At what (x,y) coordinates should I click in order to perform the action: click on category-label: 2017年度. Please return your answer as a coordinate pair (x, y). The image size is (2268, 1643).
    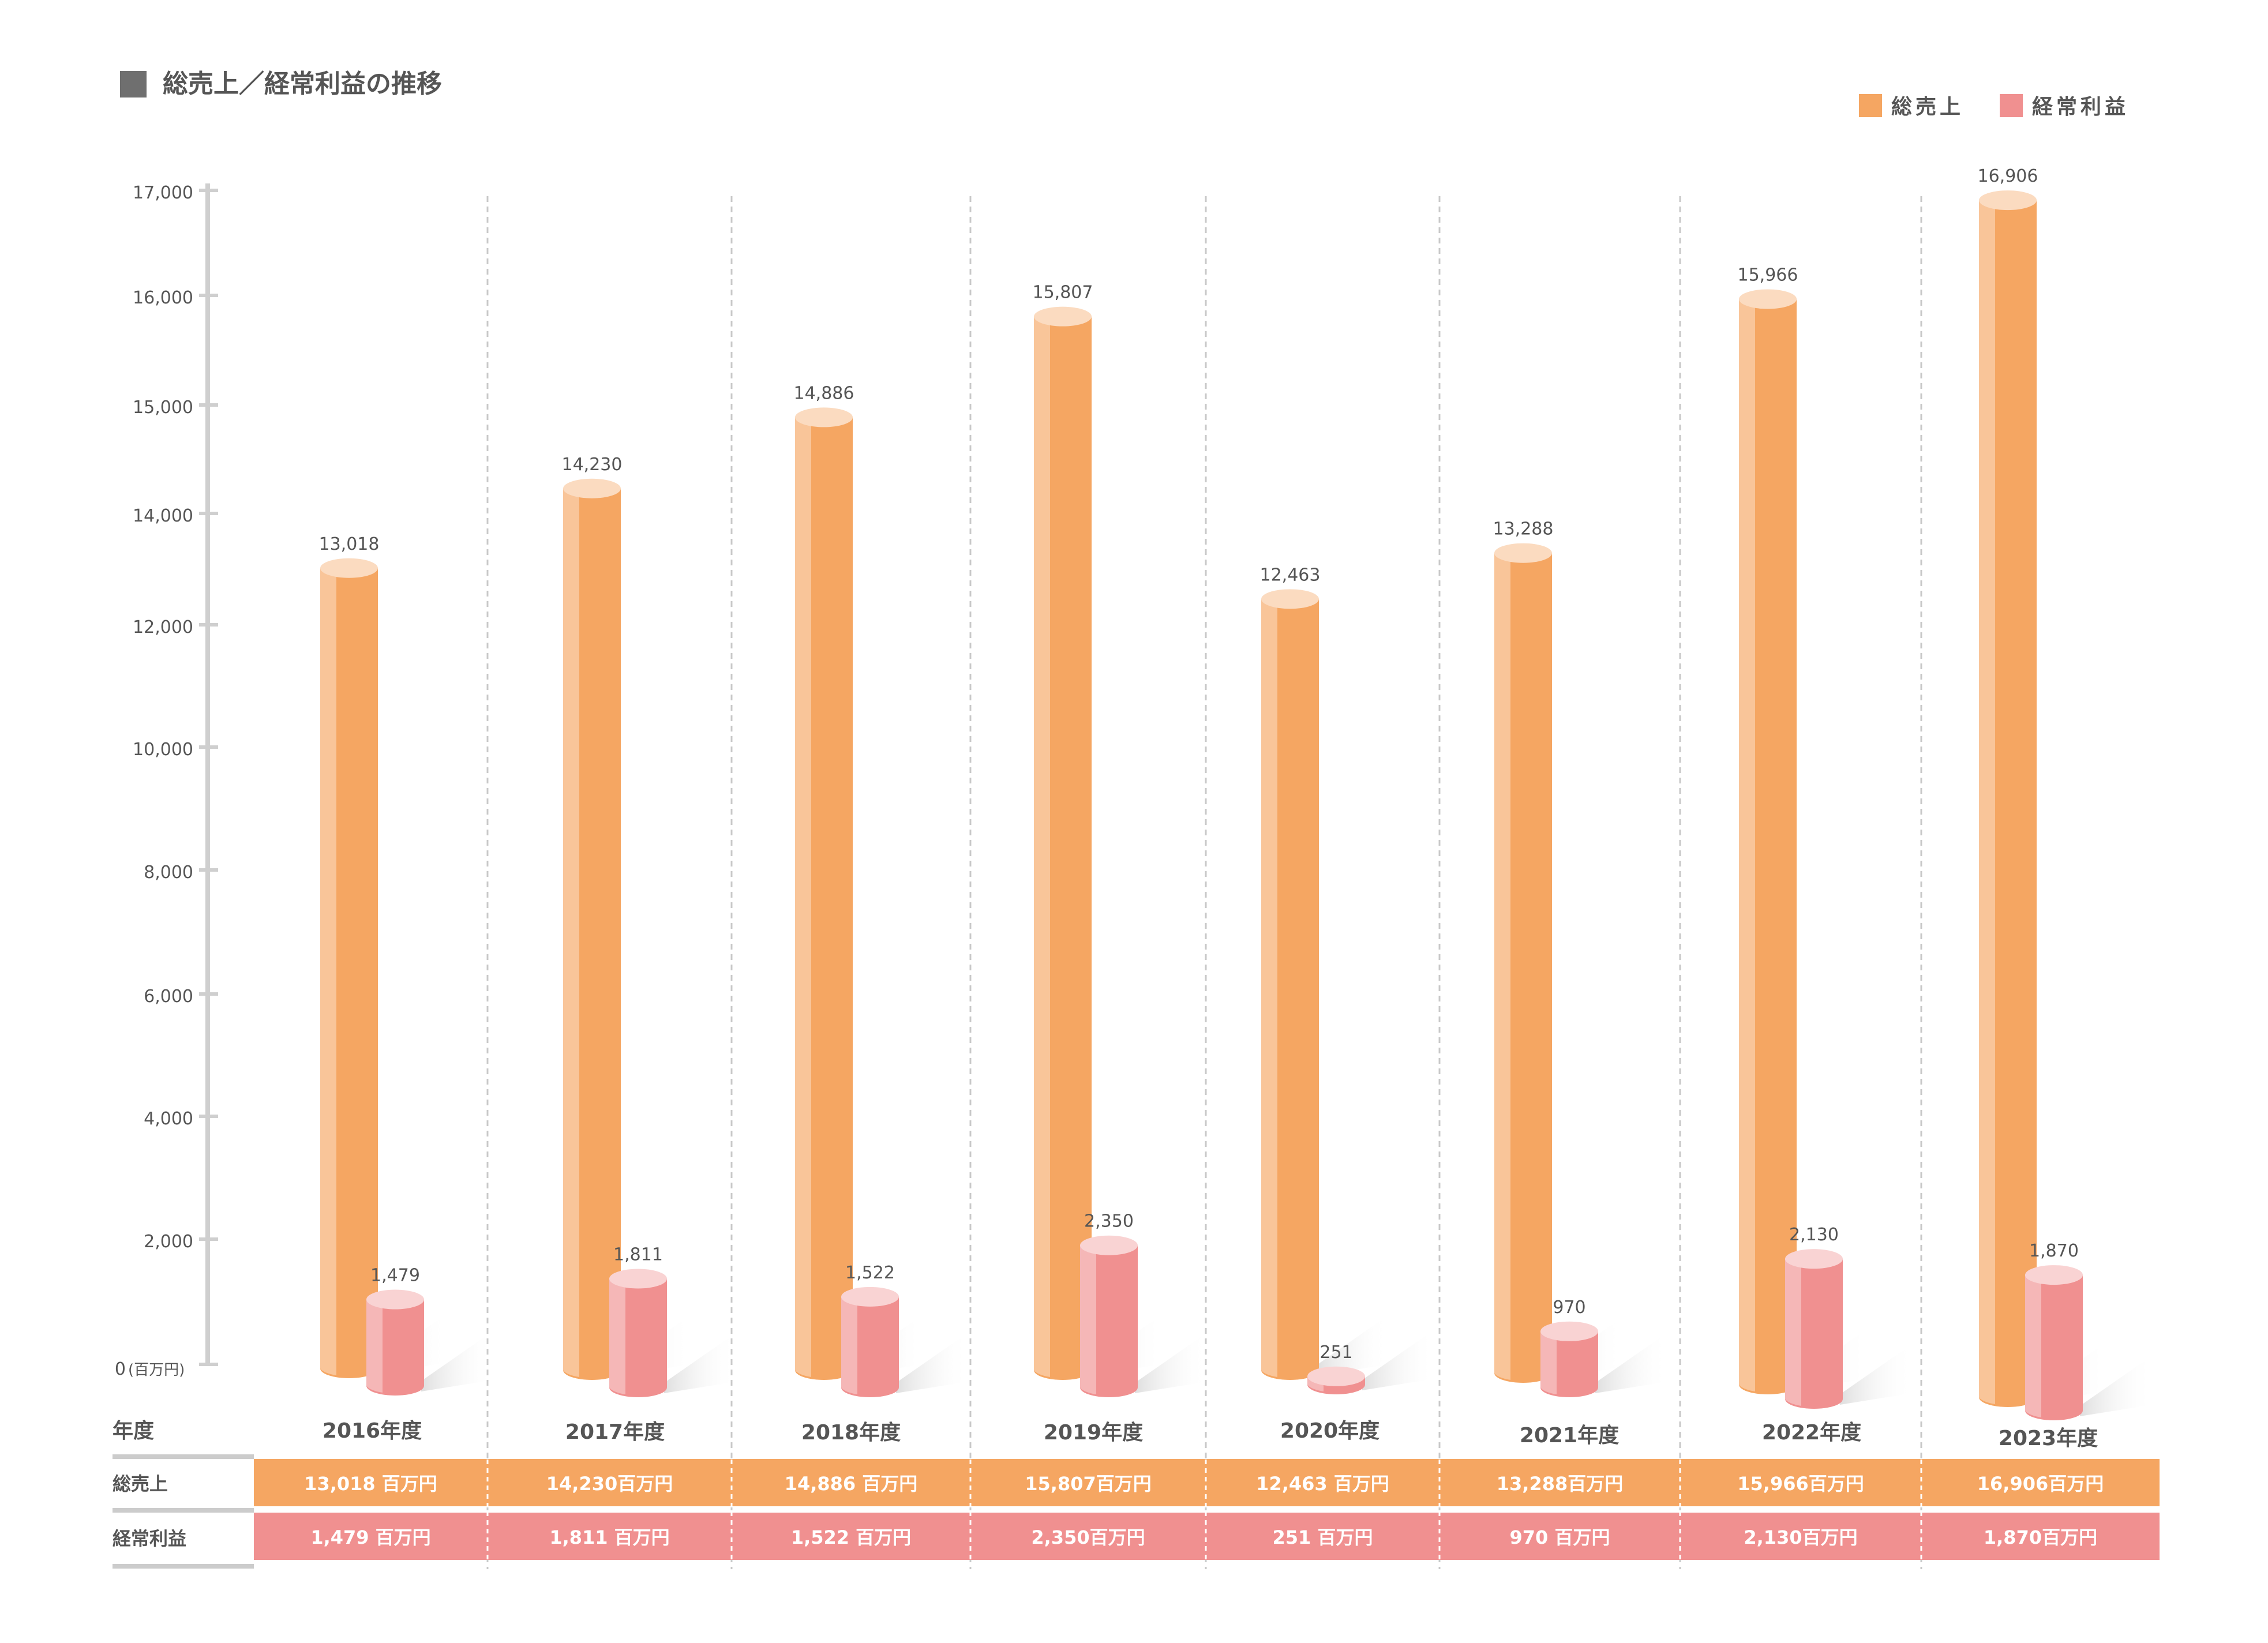
    Looking at the image, I should click on (615, 1432).